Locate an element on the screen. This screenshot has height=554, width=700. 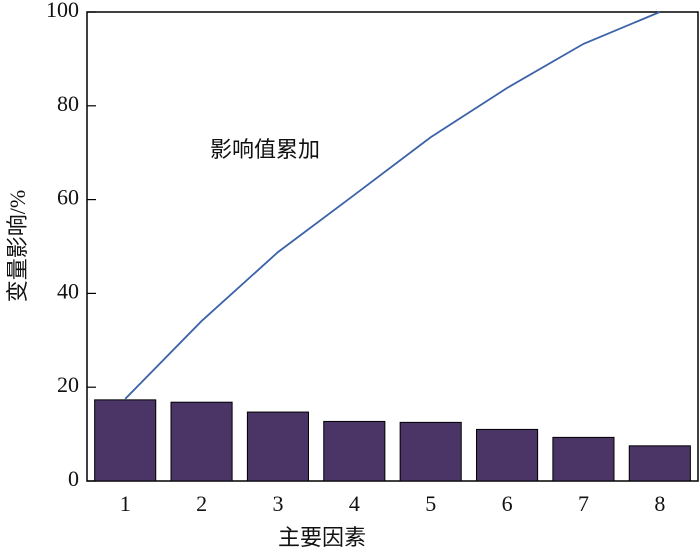
x-axis-label: 主要因素 is located at coordinates (322, 537).